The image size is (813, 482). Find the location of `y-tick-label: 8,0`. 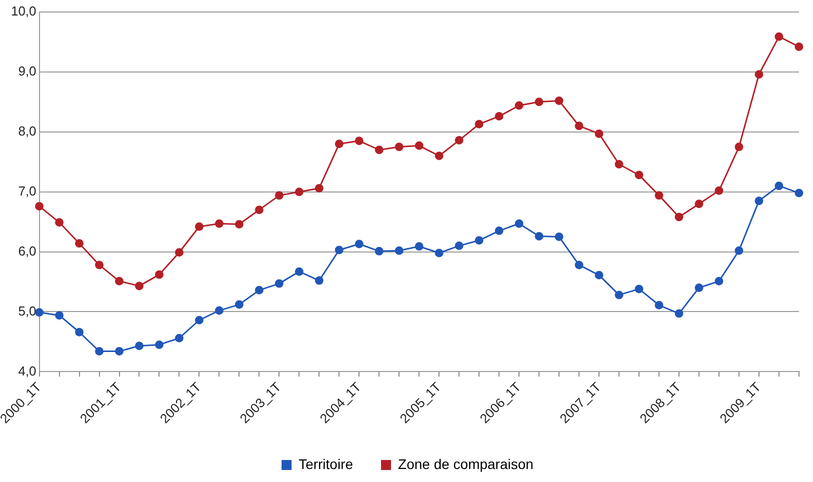

y-tick-label: 8,0 is located at coordinates (27, 130).